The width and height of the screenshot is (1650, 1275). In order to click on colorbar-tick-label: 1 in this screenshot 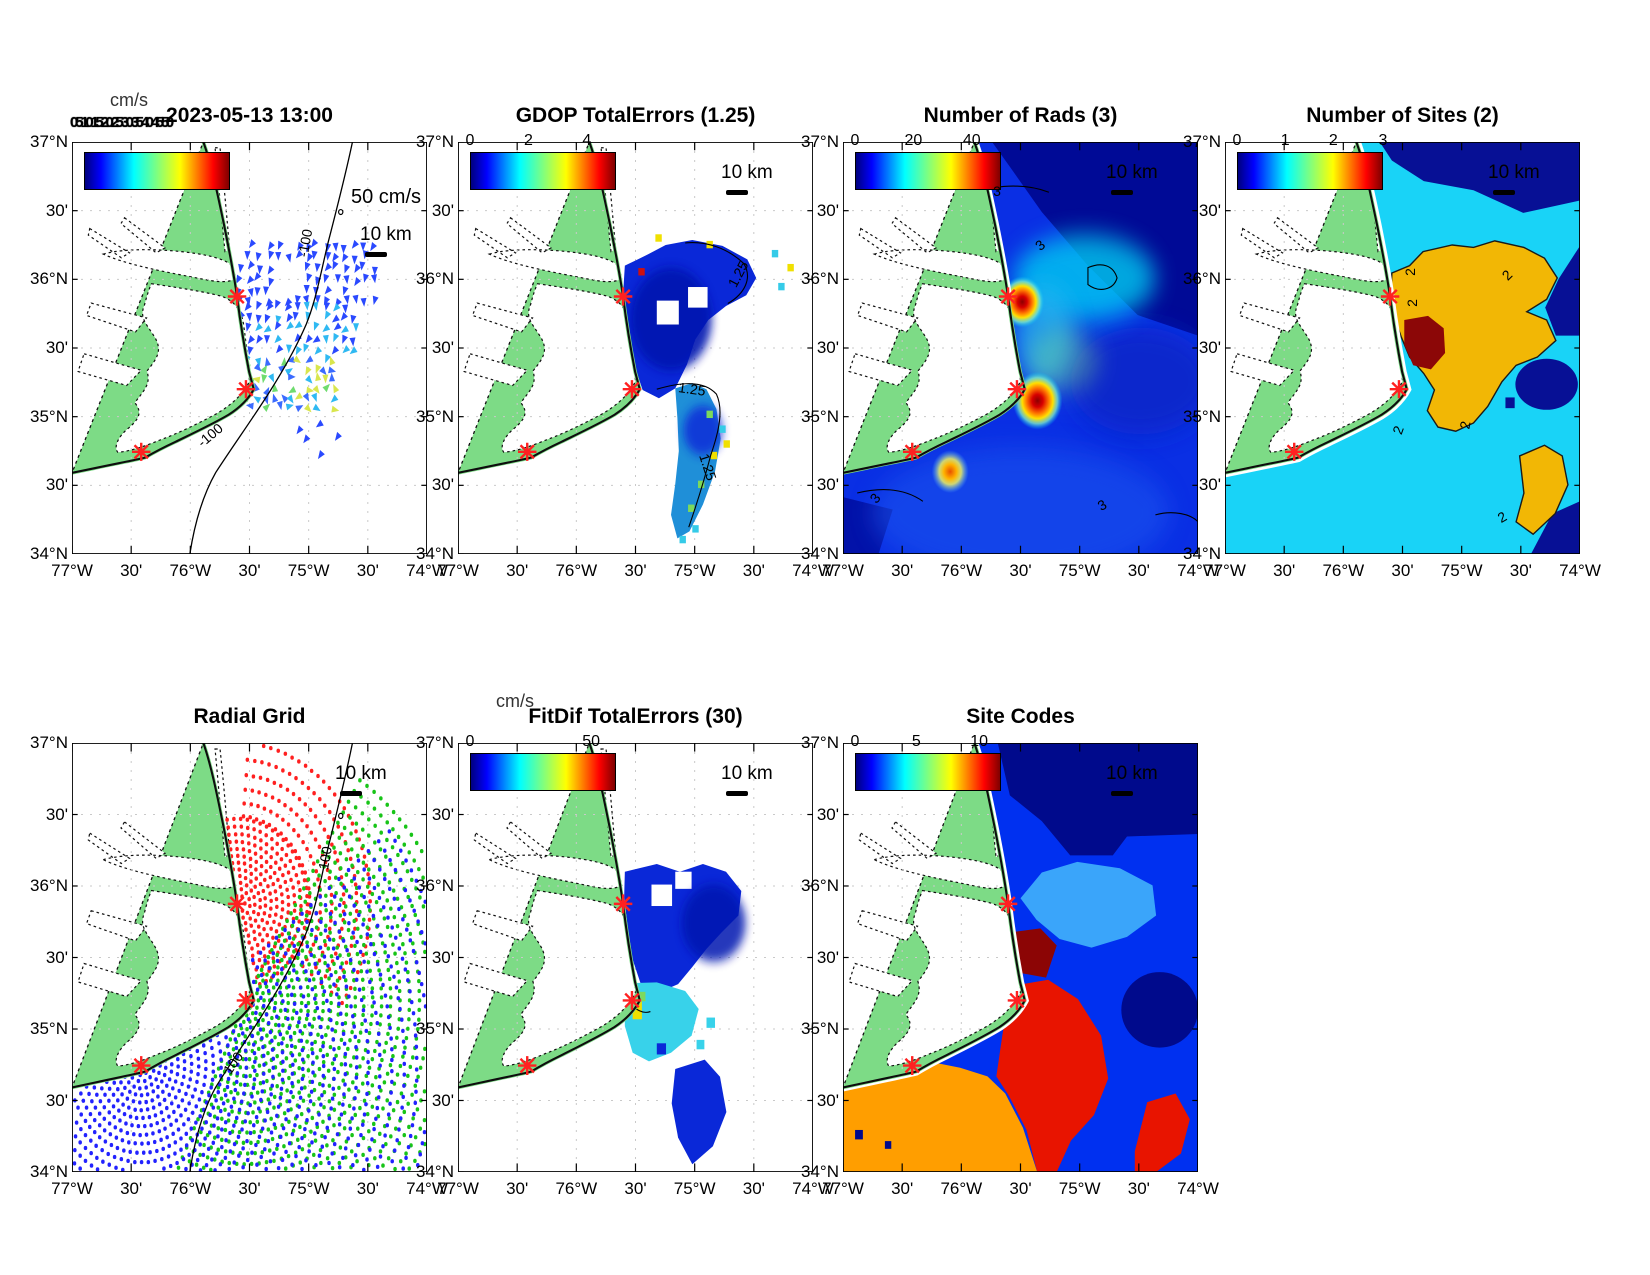, I will do `click(1285, 140)`.